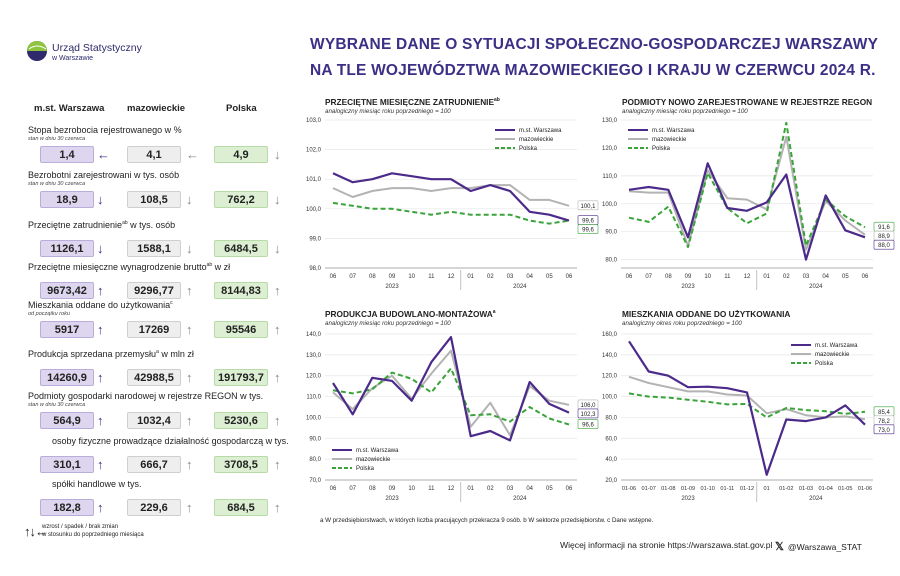  I want to click on x-tick-label: 01-09, so click(688, 489).